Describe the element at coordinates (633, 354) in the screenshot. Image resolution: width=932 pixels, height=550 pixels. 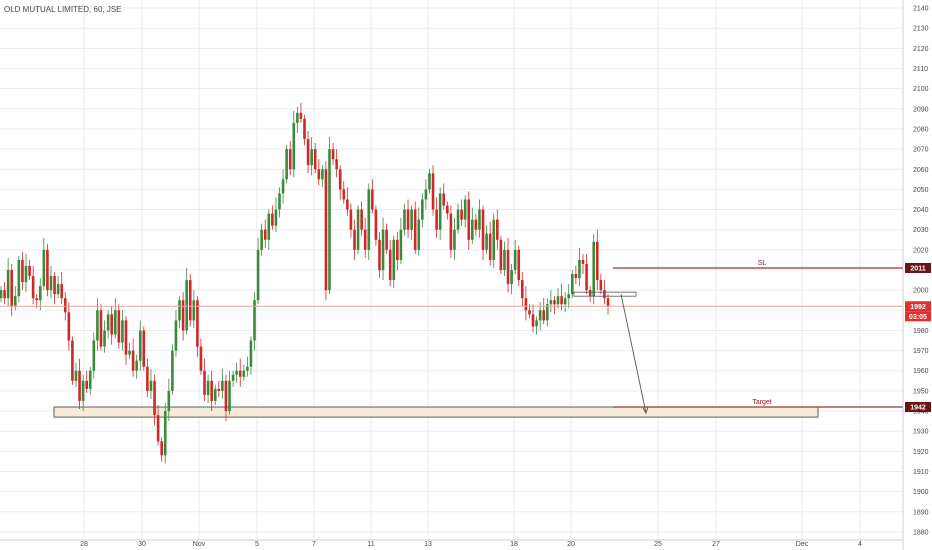
I see `projection-arrow` at that location.